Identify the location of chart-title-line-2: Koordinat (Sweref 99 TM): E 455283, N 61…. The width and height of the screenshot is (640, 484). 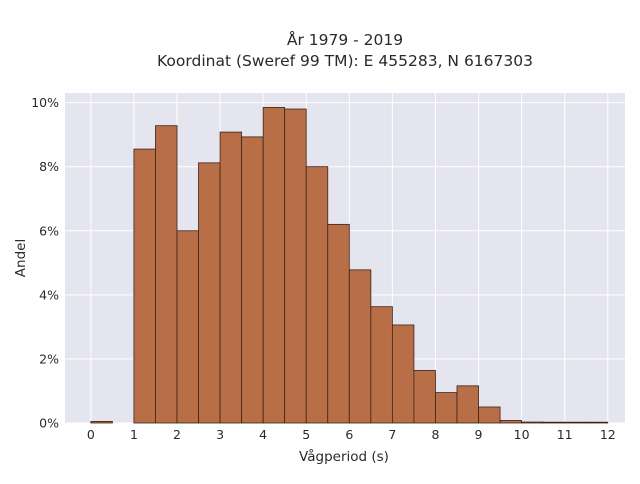
(345, 61).